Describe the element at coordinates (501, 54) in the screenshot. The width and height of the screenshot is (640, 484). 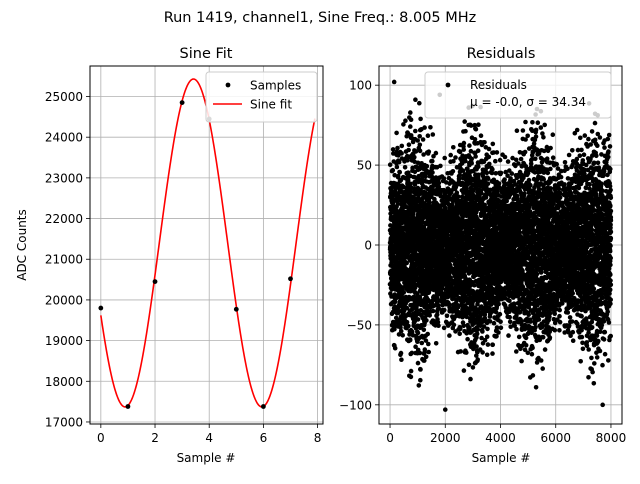
I see `residuals-title: Residuals` at that location.